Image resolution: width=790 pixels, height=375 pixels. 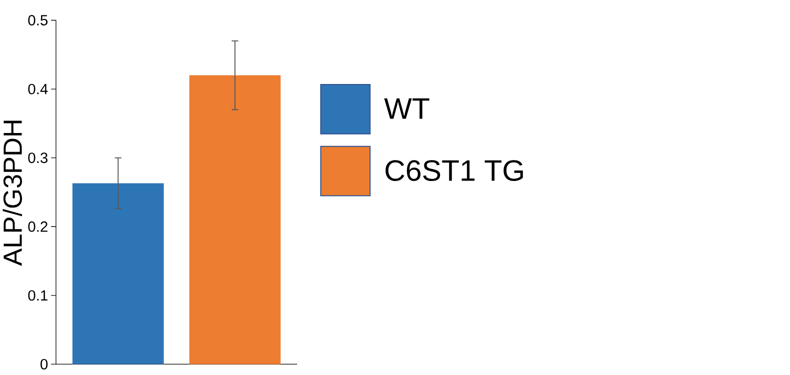 What do you see at coordinates (38, 226) in the screenshot?
I see `y-tick-label: 0.2` at bounding box center [38, 226].